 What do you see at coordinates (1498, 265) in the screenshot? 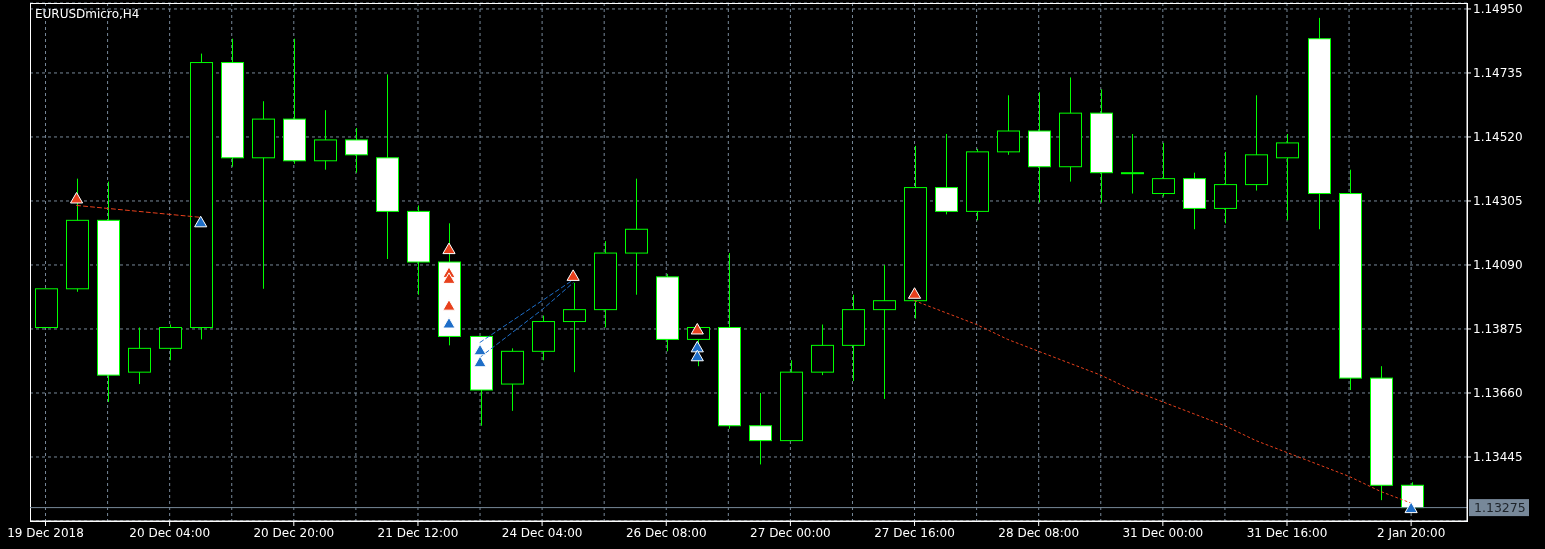
I see `y-tick-label: 1.14090` at bounding box center [1498, 265].